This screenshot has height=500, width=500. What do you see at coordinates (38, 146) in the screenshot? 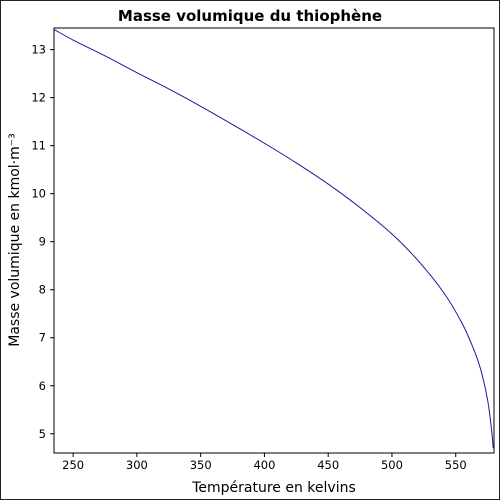
I see `y-tick-label: 11` at bounding box center [38, 146].